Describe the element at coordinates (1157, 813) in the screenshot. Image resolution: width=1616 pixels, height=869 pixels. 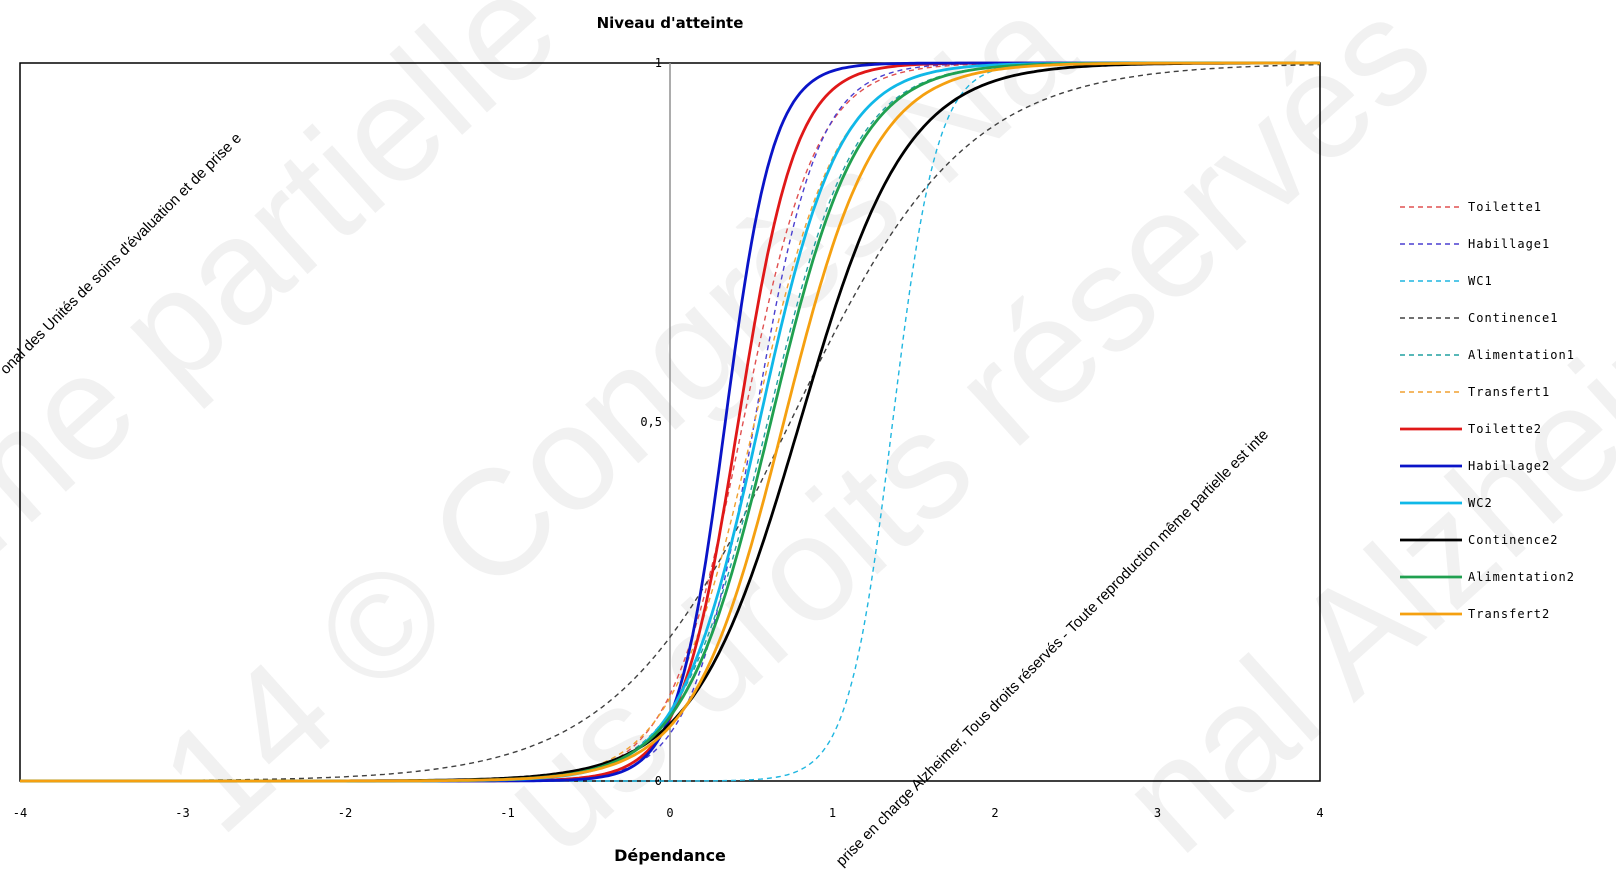
I see `x-tick-label: 3` at that location.